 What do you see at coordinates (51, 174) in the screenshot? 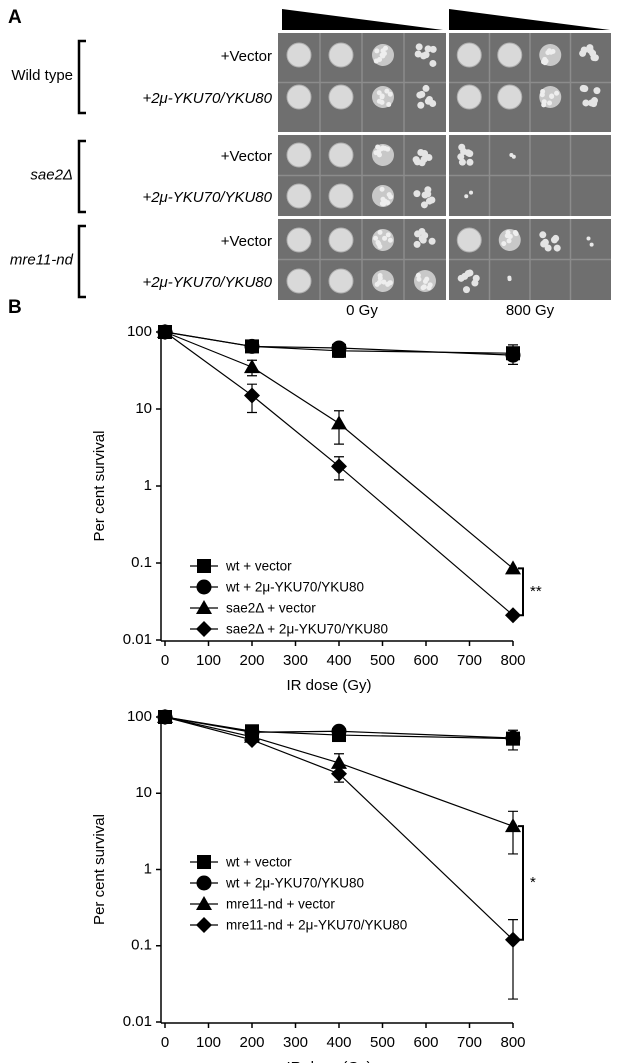
I see `group-label: sae2Δ` at bounding box center [51, 174].